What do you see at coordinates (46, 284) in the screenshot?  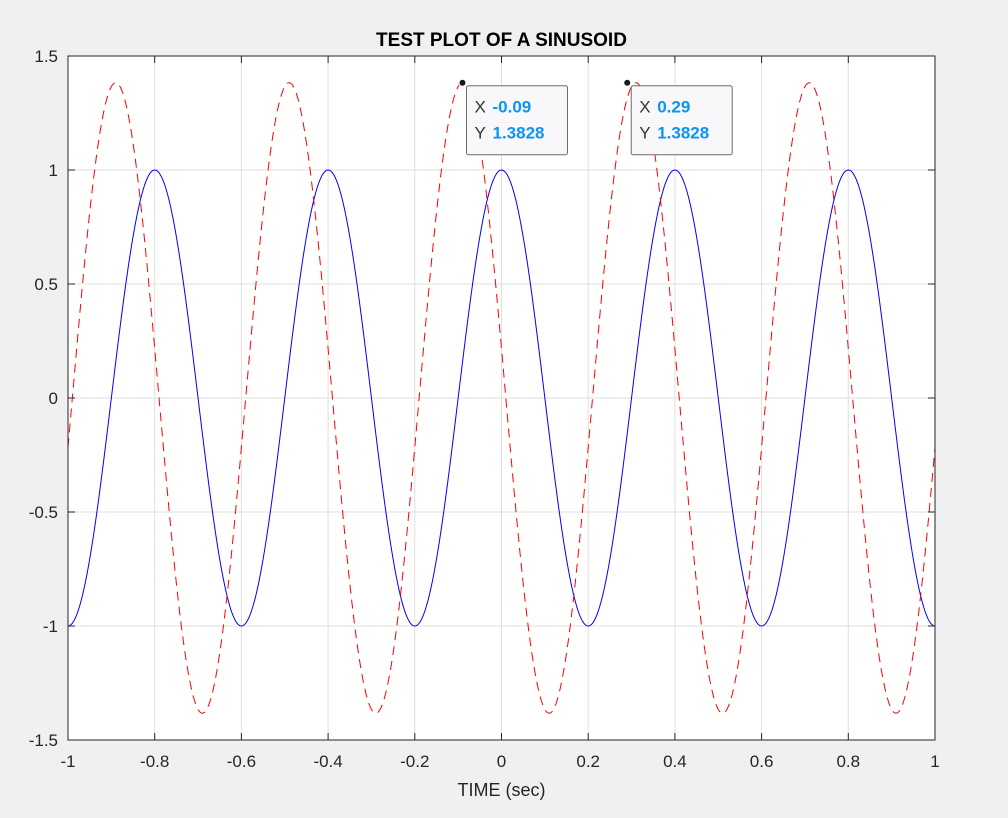 I see `y-tick-label: 0.5` at bounding box center [46, 284].